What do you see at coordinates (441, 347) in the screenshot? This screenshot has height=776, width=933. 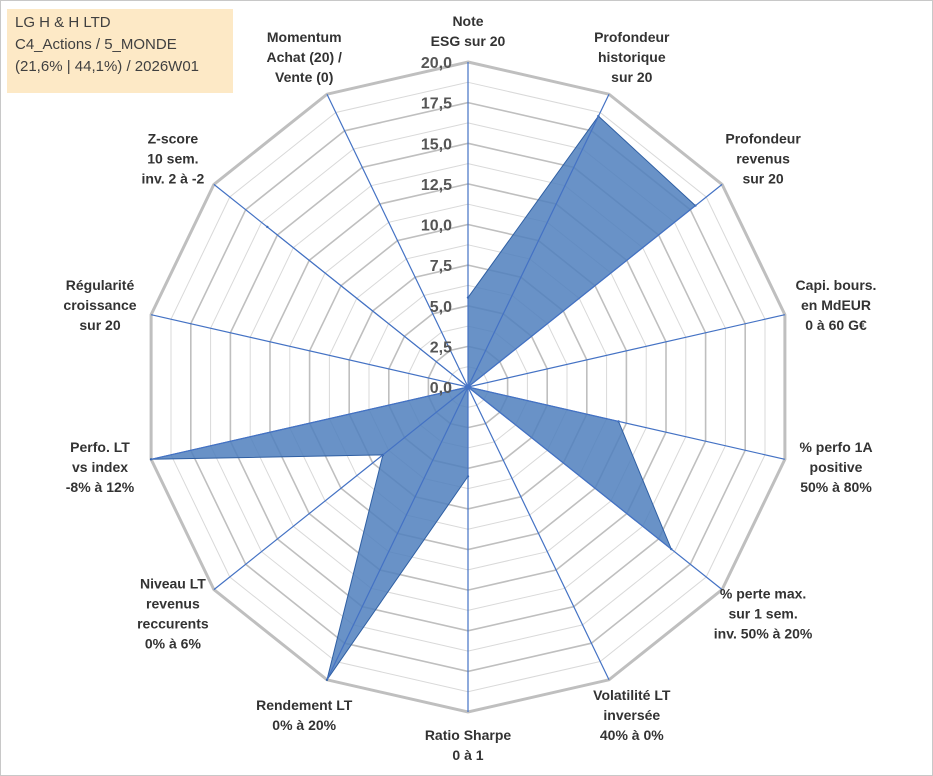 I see `tick-label: 2,5` at bounding box center [441, 347].